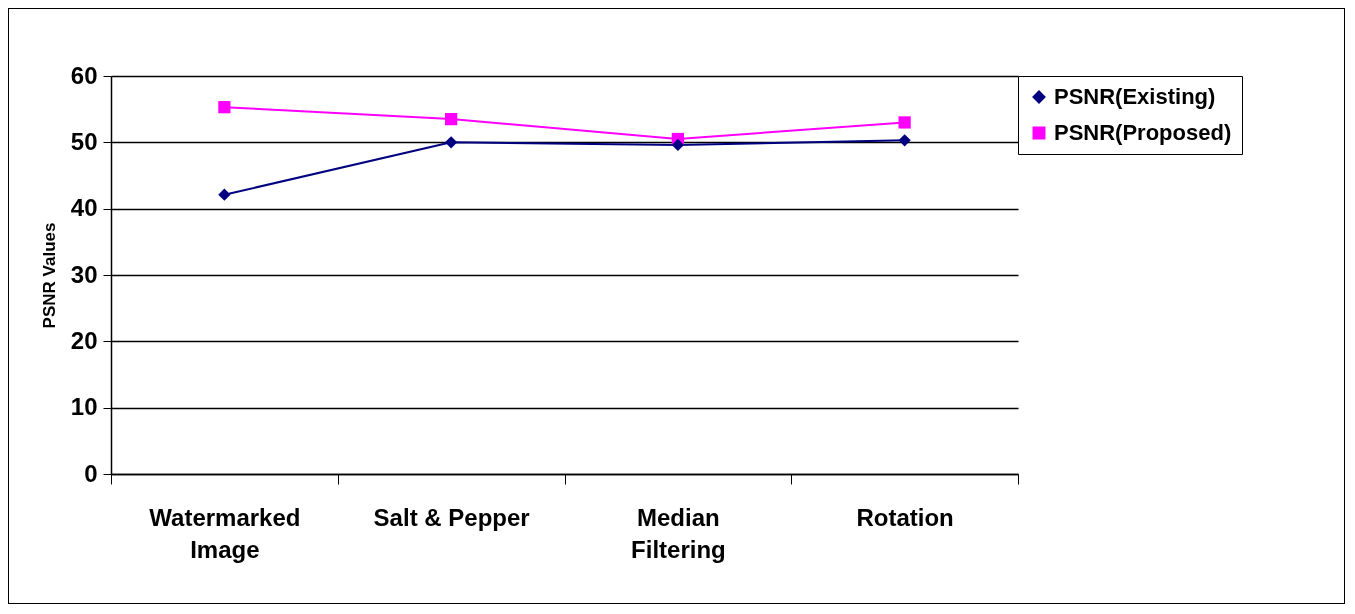 The image size is (1355, 614). What do you see at coordinates (91, 473) in the screenshot?
I see `y-tick-label: 0` at bounding box center [91, 473].